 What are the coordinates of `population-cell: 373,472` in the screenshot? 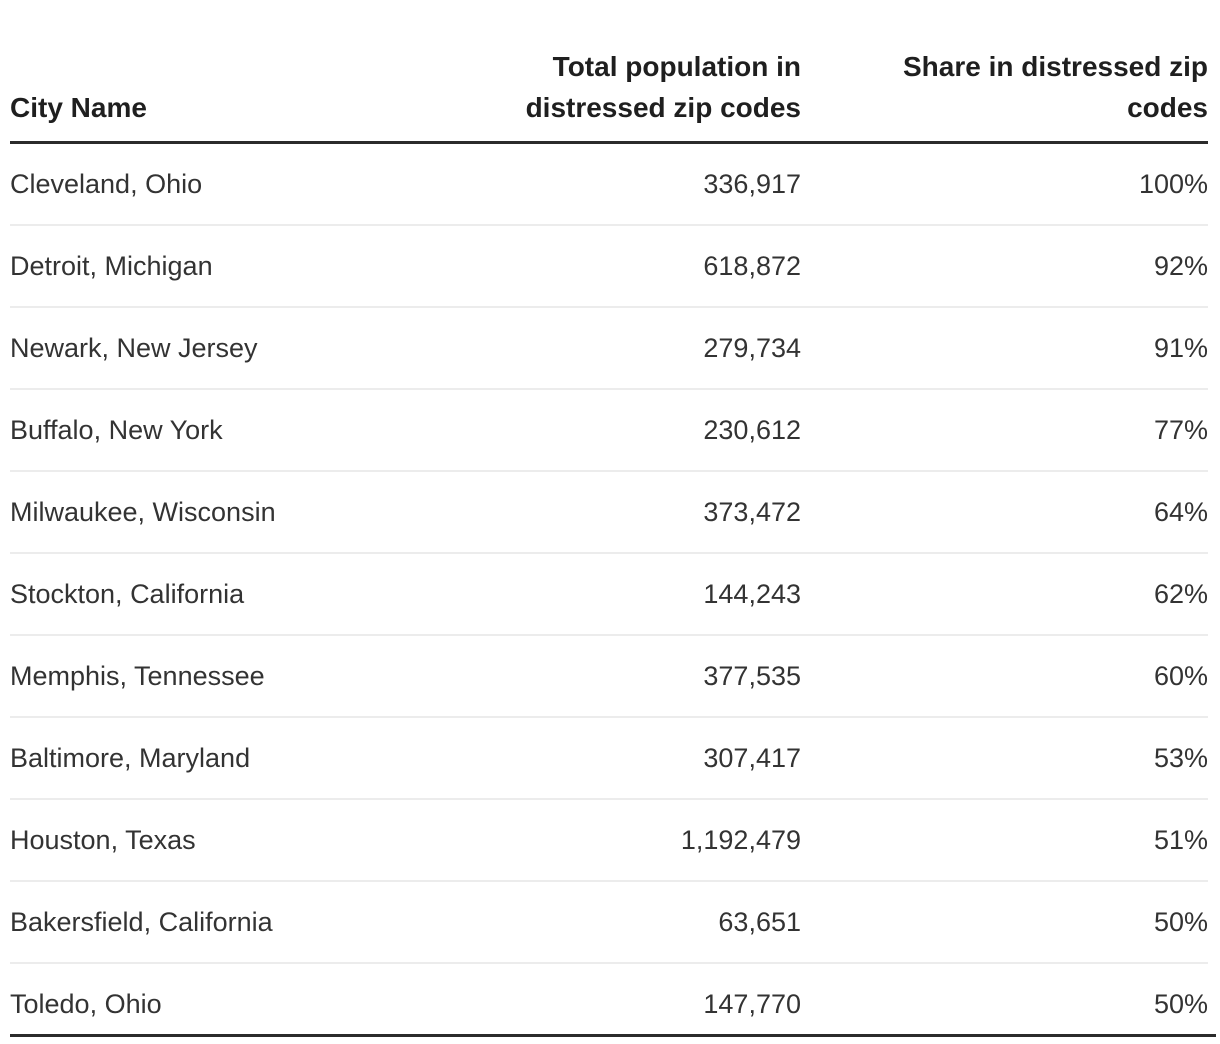 It's located at (615, 512).